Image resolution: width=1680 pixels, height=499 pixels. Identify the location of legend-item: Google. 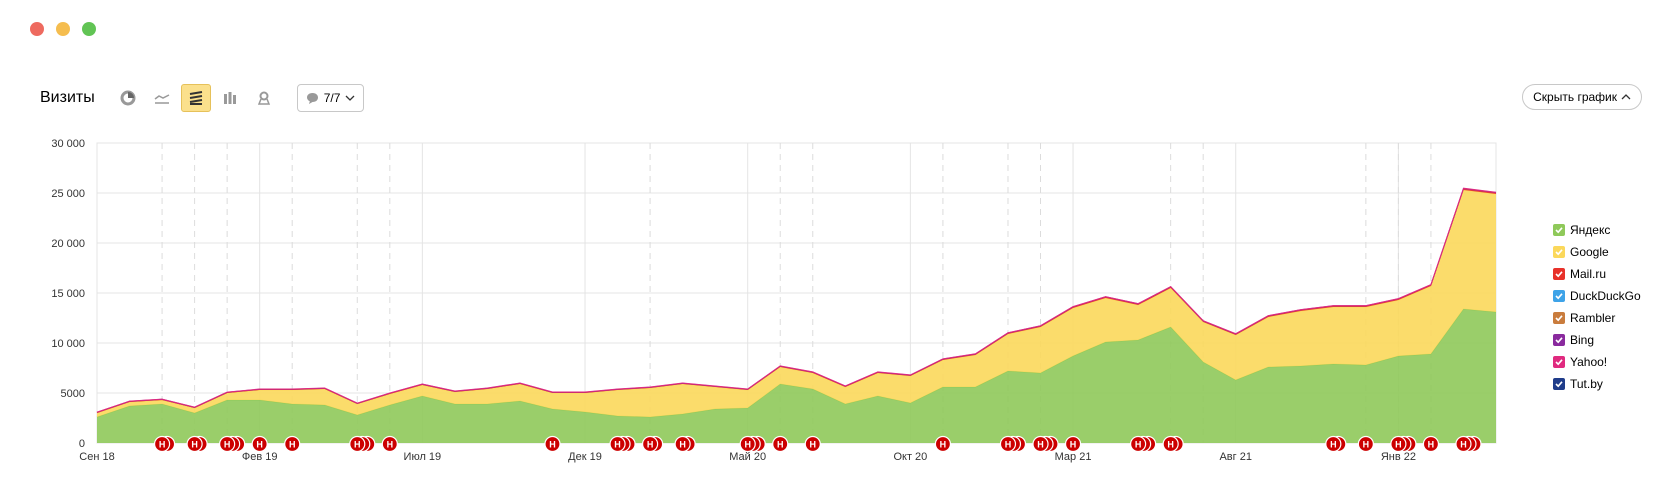
(1597, 252).